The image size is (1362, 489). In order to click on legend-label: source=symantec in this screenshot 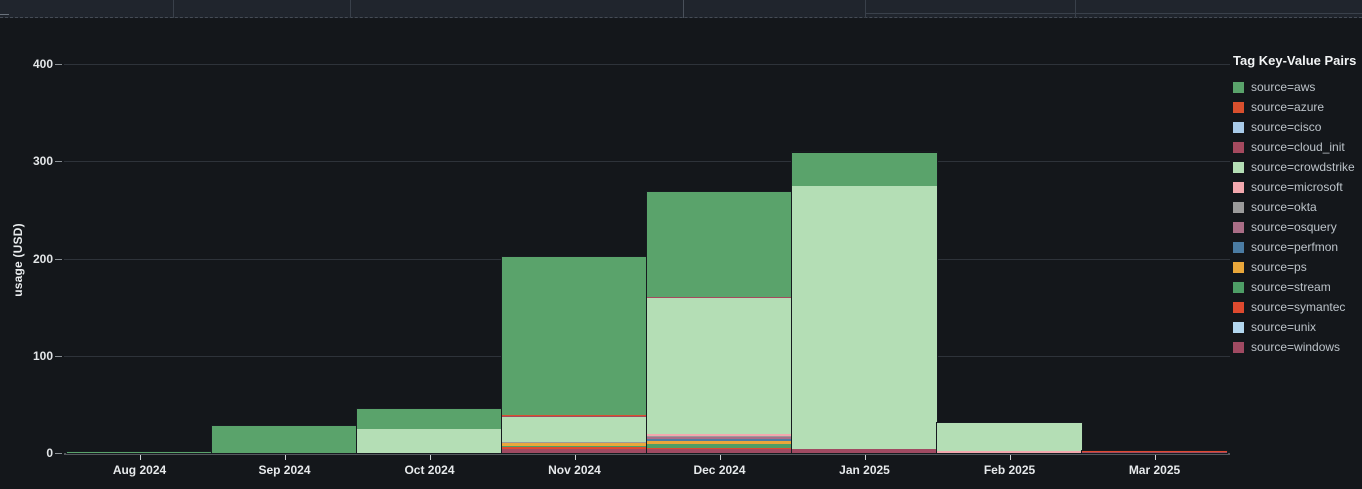, I will do `click(1298, 307)`.